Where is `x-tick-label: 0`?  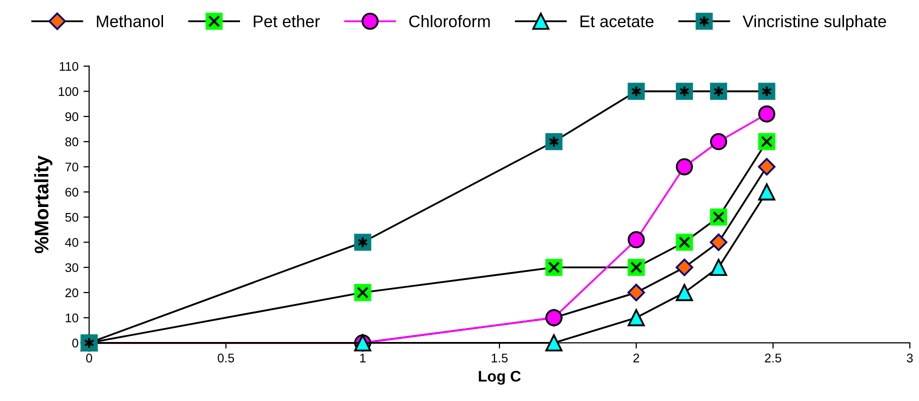 x-tick-label: 0 is located at coordinates (89, 358).